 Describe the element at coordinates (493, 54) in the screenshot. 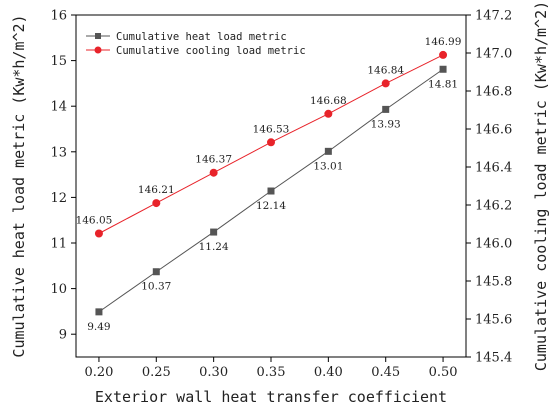

I see `y-right-tick-label: 147.0` at that location.